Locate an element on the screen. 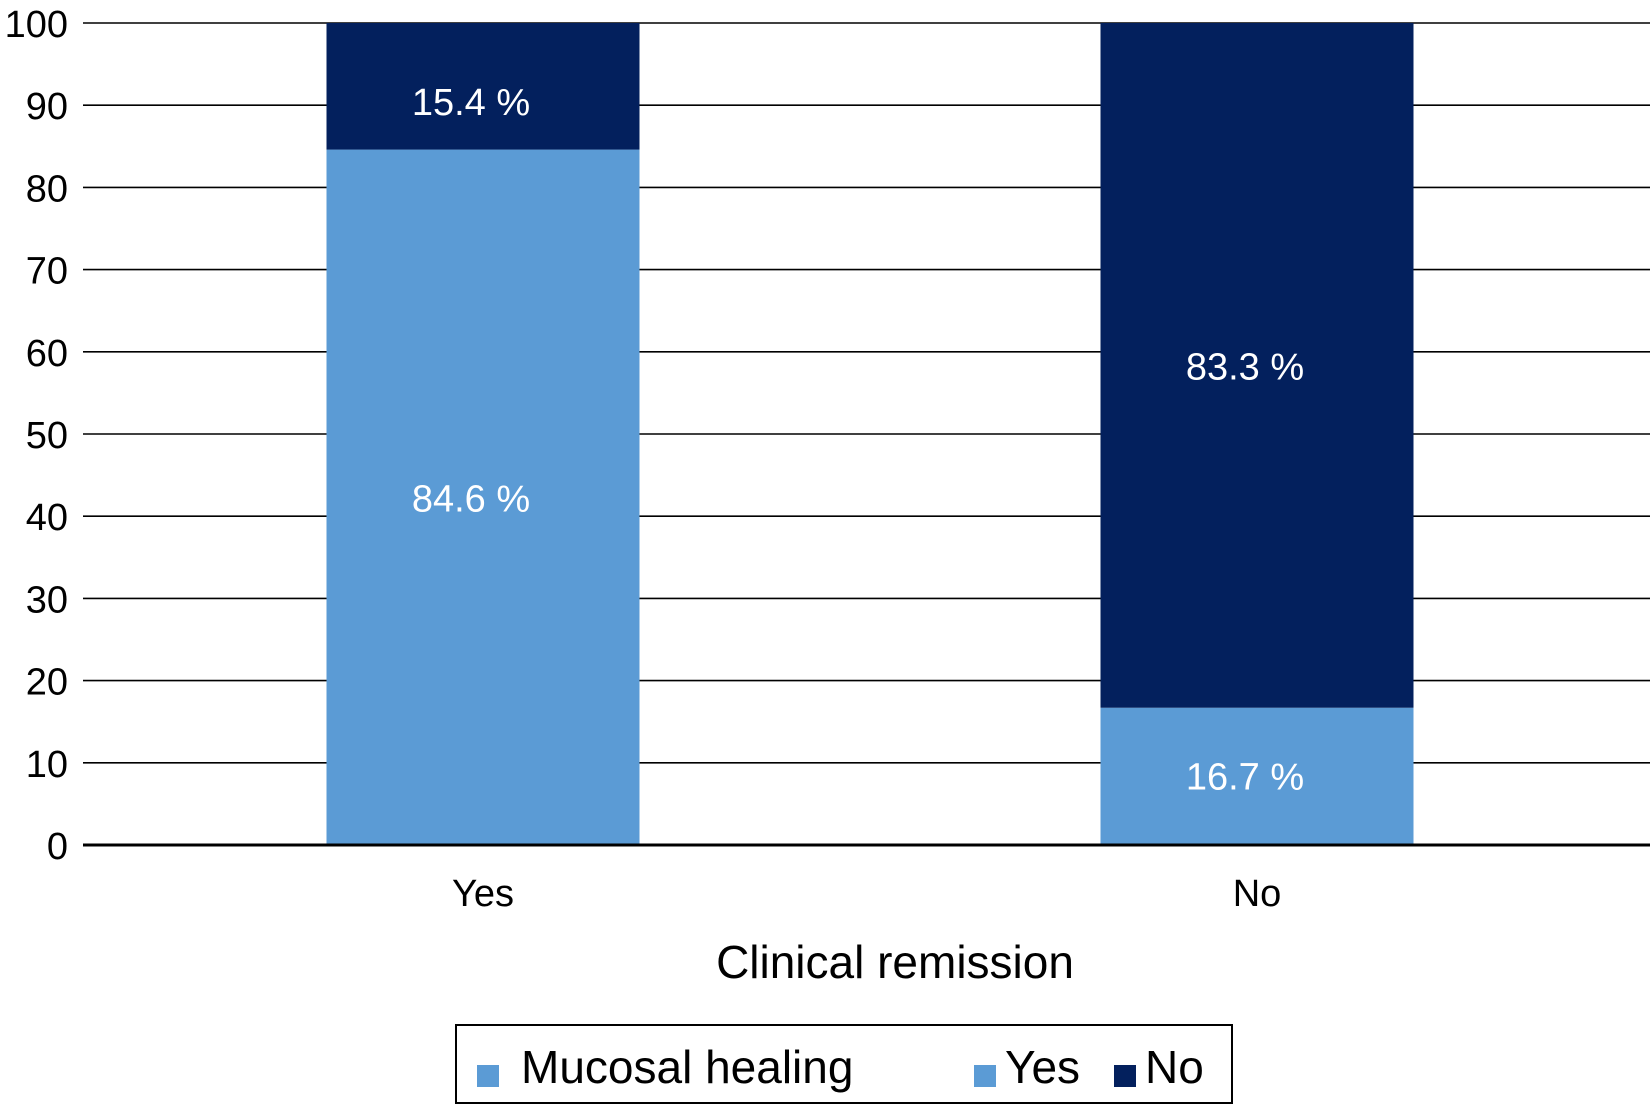 Image resolution: width=1650 pixels, height=1110 pixels. x-tick-label: No is located at coordinates (1257, 894).